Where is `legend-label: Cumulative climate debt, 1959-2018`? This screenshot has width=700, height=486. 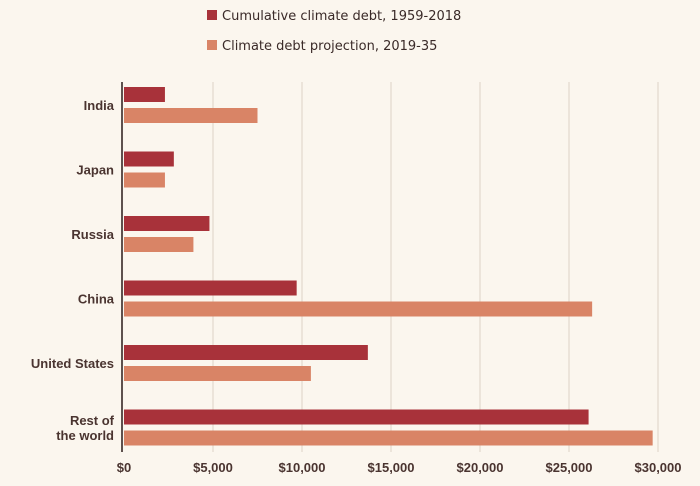
legend-label: Cumulative climate debt, 1959-2018 is located at coordinates (341, 16).